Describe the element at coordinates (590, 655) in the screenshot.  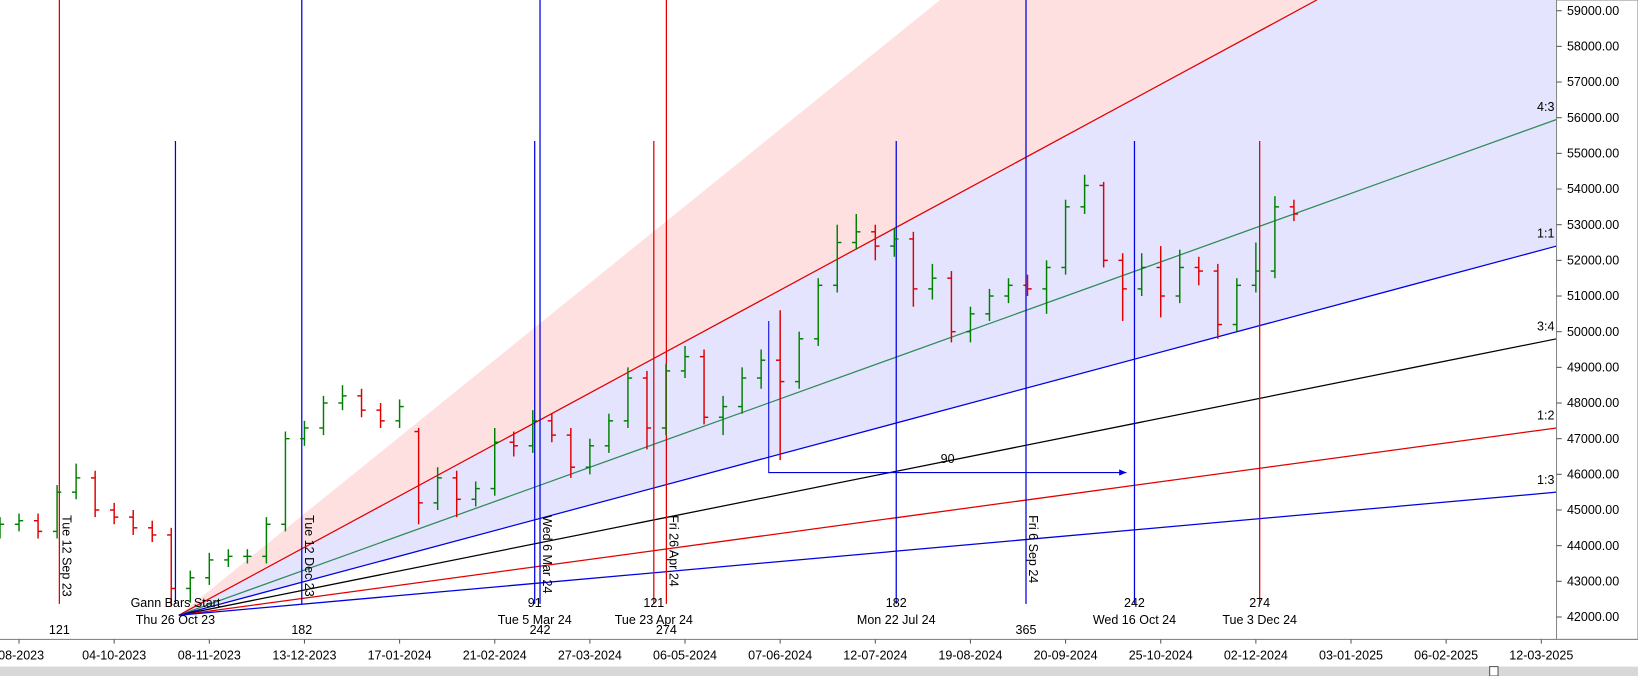
I see `x-tick-label: 27-03-2024` at that location.